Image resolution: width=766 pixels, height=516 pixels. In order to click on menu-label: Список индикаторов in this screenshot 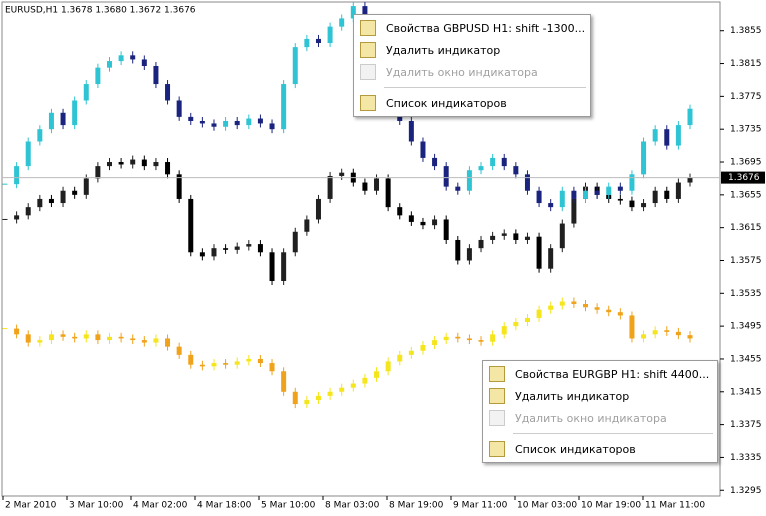, I will do `click(575, 449)`.